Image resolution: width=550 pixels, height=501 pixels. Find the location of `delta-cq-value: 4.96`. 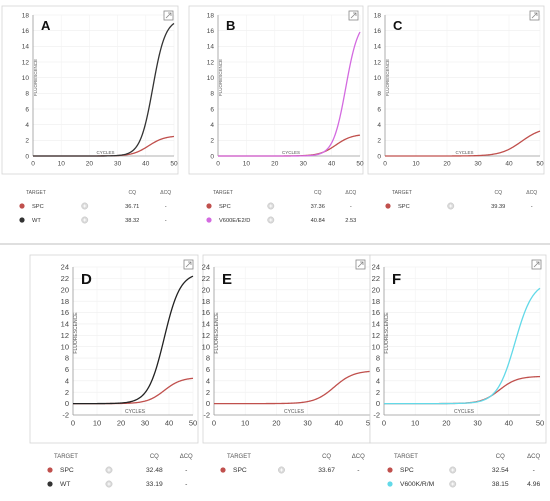

delta-cq-value: 4.96 is located at coordinates (533, 484).